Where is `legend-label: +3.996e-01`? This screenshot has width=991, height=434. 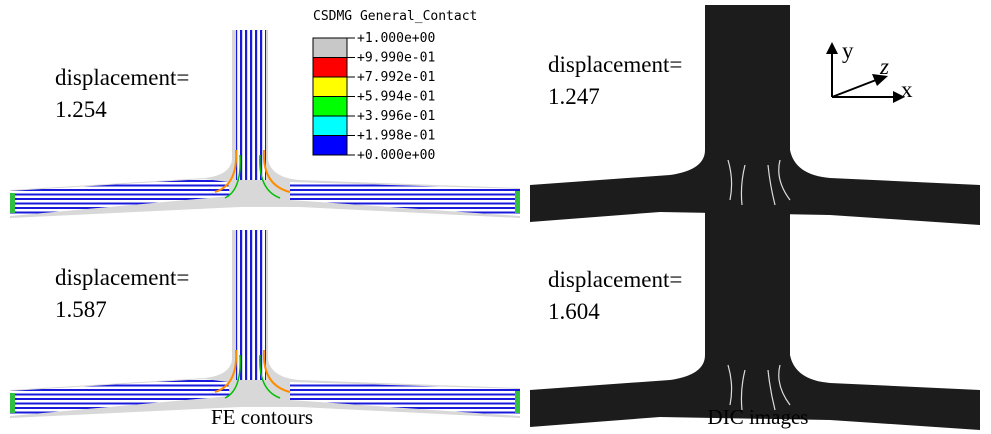
legend-label: +3.996e-01 is located at coordinates (396, 116).